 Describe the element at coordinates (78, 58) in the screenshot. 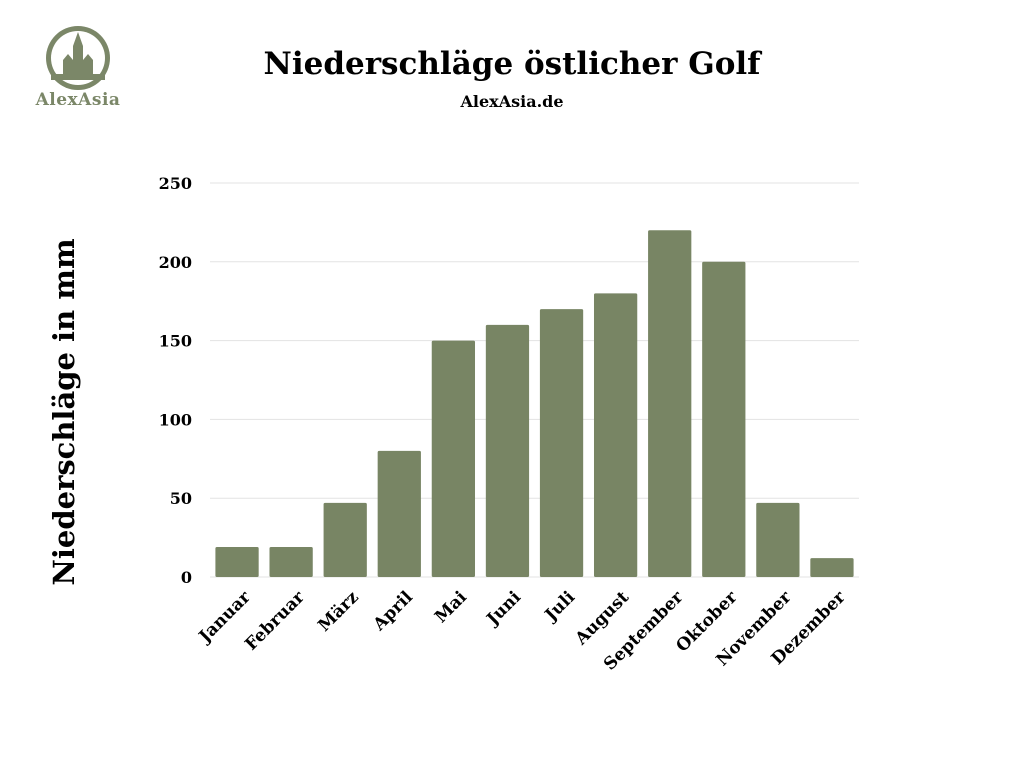

I see `temple-icon` at that location.